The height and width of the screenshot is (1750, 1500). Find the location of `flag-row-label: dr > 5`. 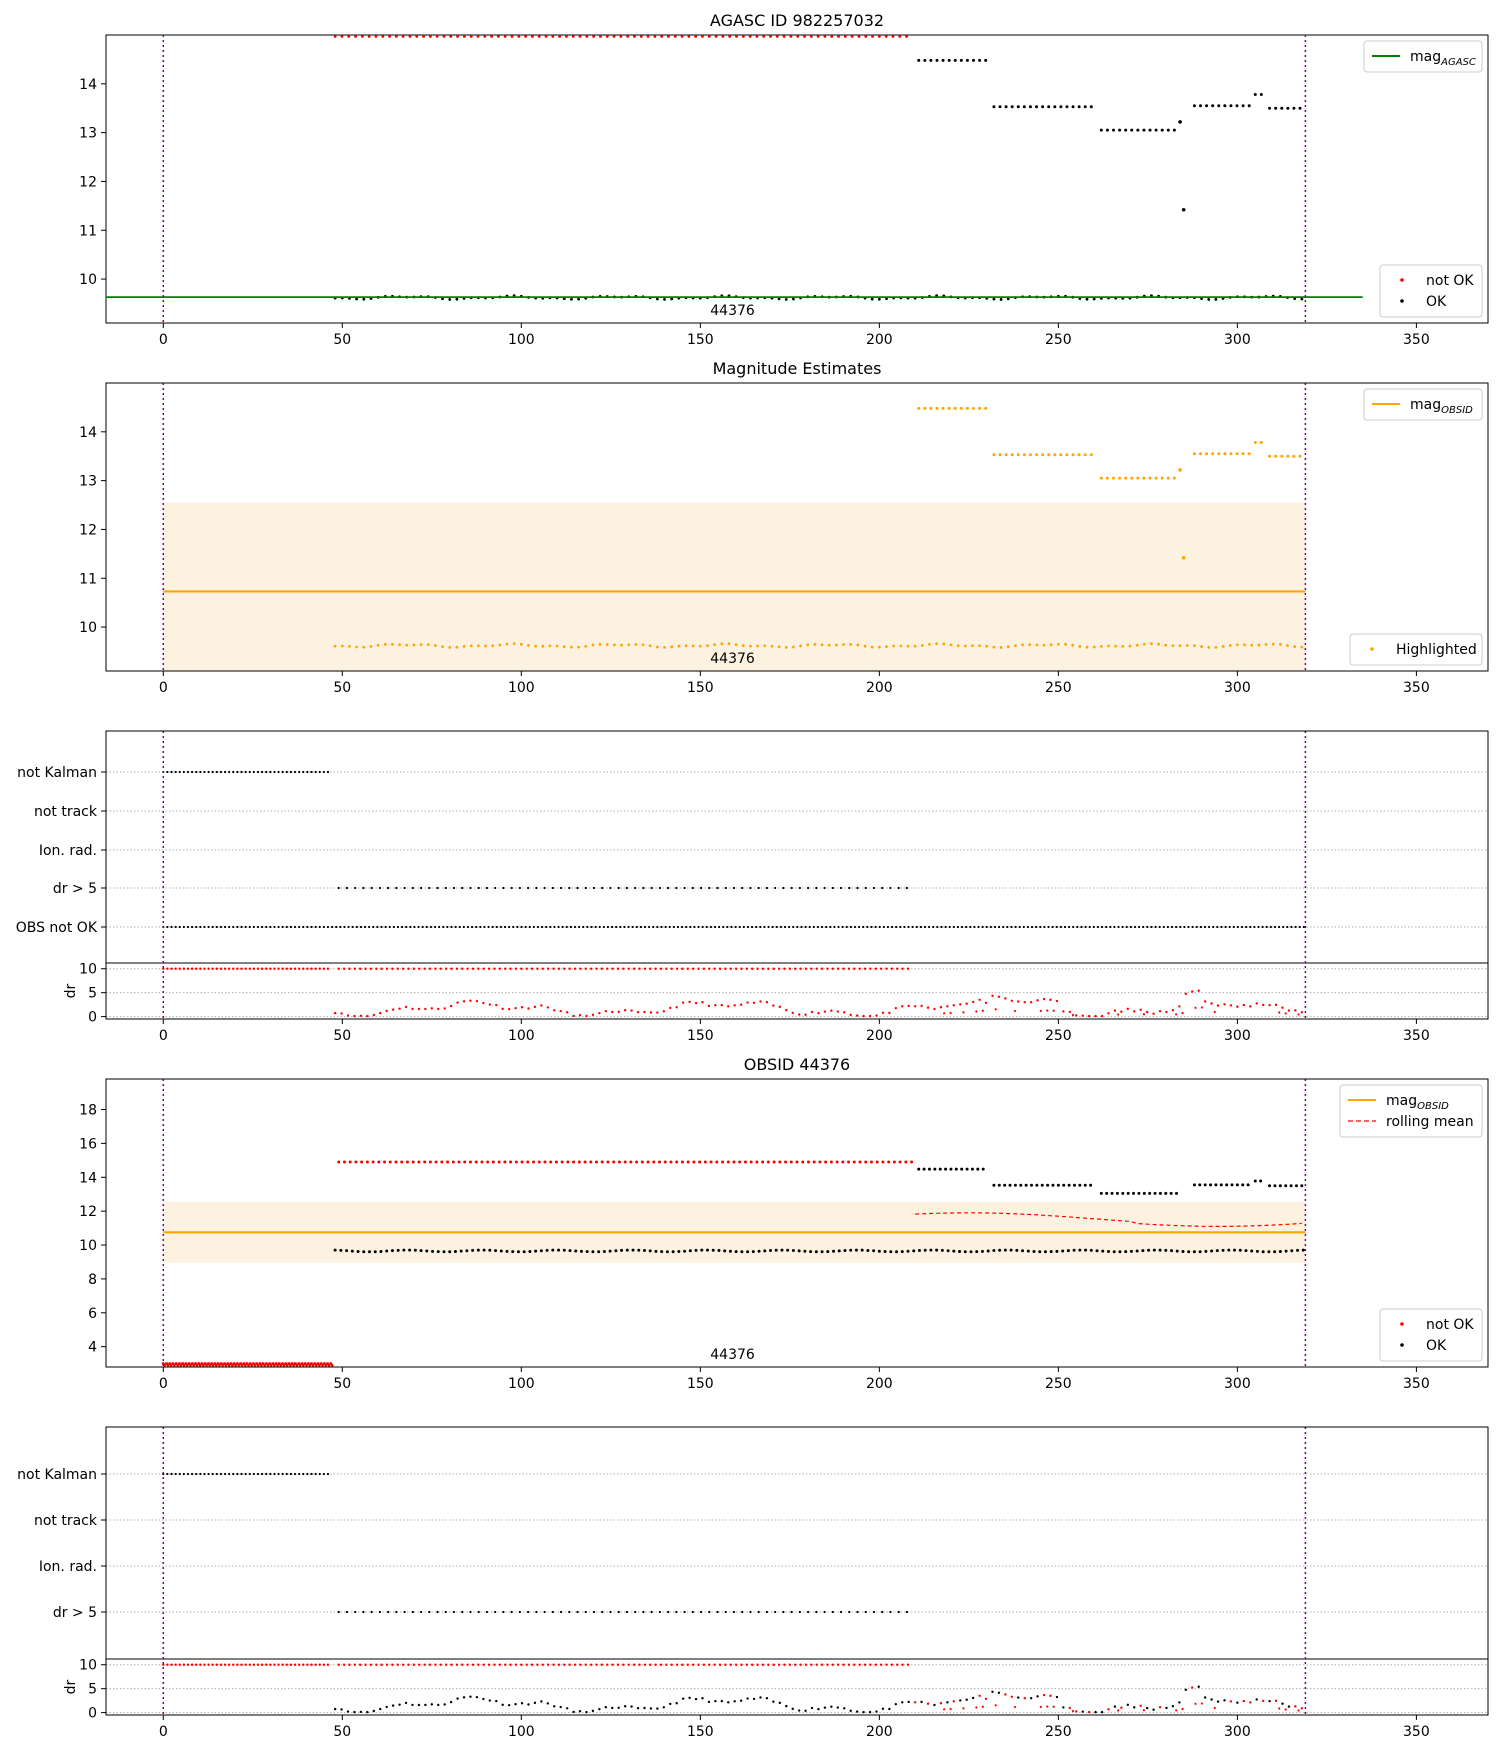

flag-row-label: dr > 5 is located at coordinates (75, 1613).